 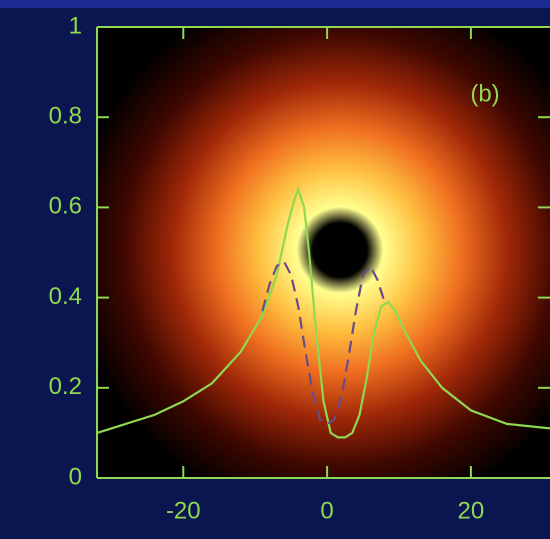 What do you see at coordinates (75, 476) in the screenshot?
I see `y-tick-label: 0` at bounding box center [75, 476].